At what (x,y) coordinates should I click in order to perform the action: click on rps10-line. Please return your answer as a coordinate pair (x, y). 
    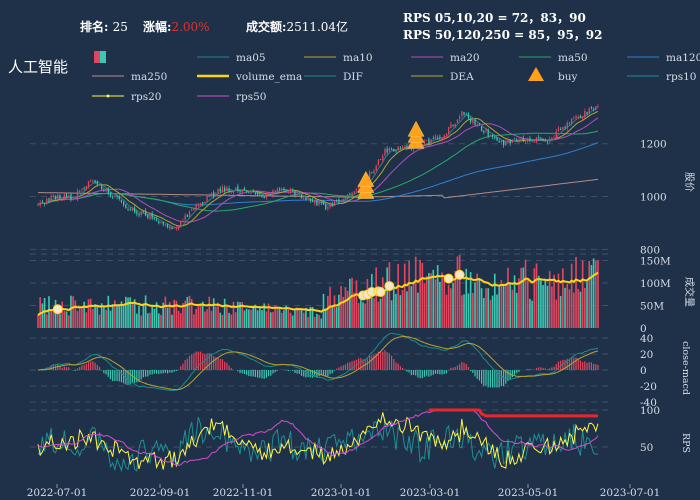
    Looking at the image, I should click on (318, 444).